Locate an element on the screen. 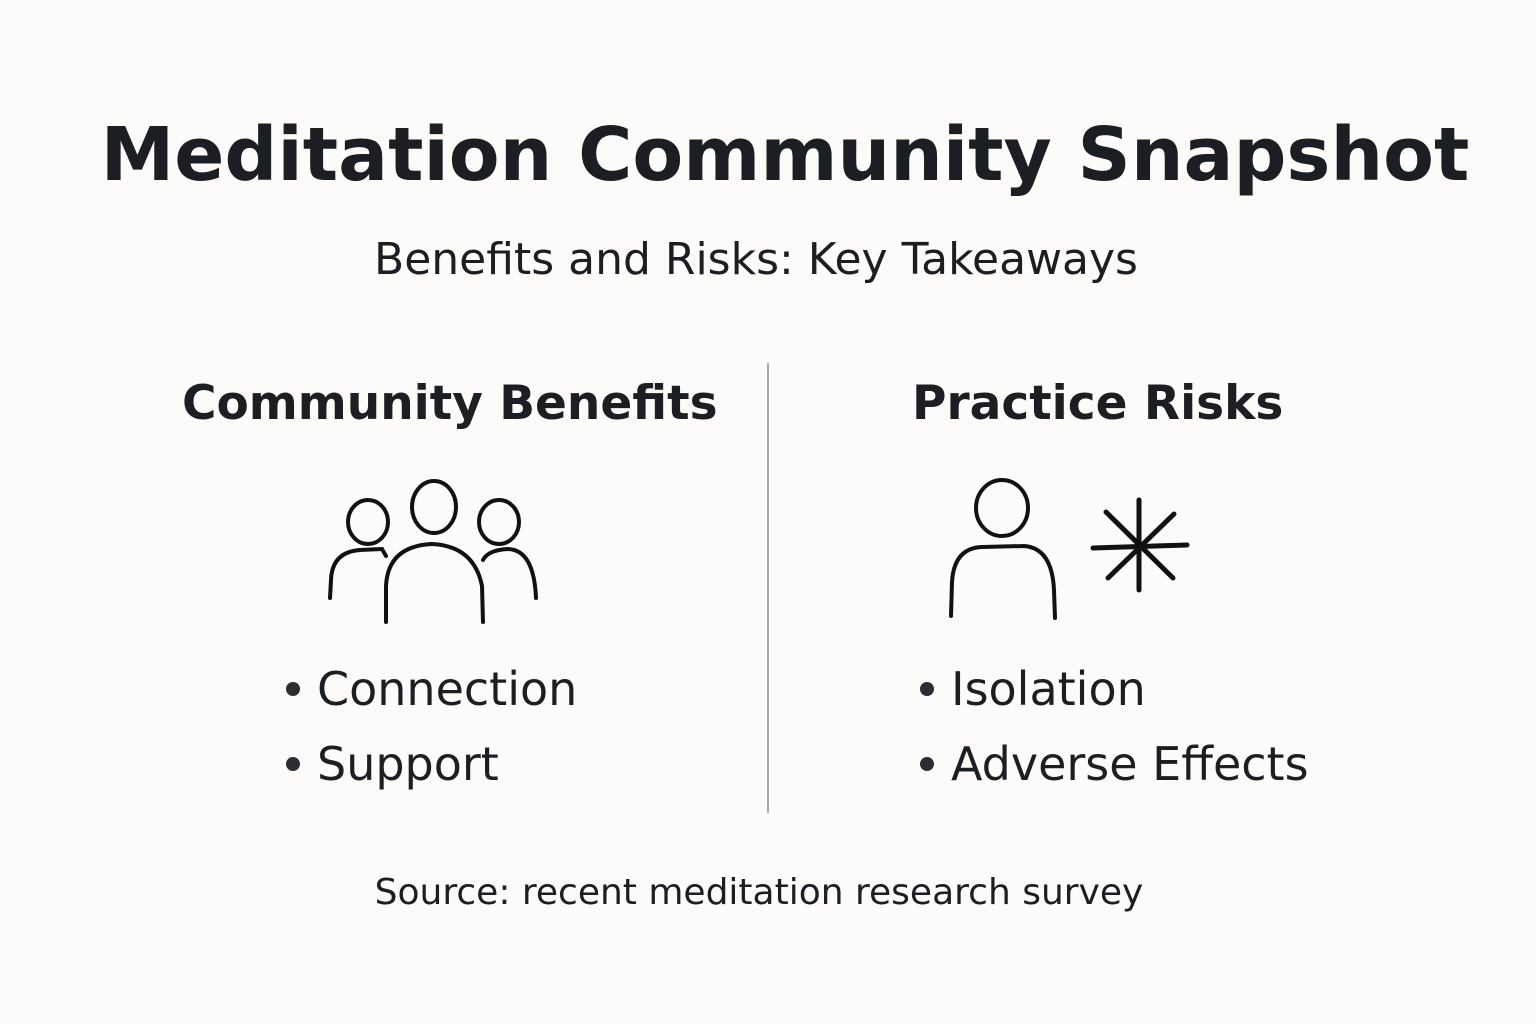 Image resolution: width=1536 pixels, height=1024 pixels. group-of-people-icon is located at coordinates (433, 551).